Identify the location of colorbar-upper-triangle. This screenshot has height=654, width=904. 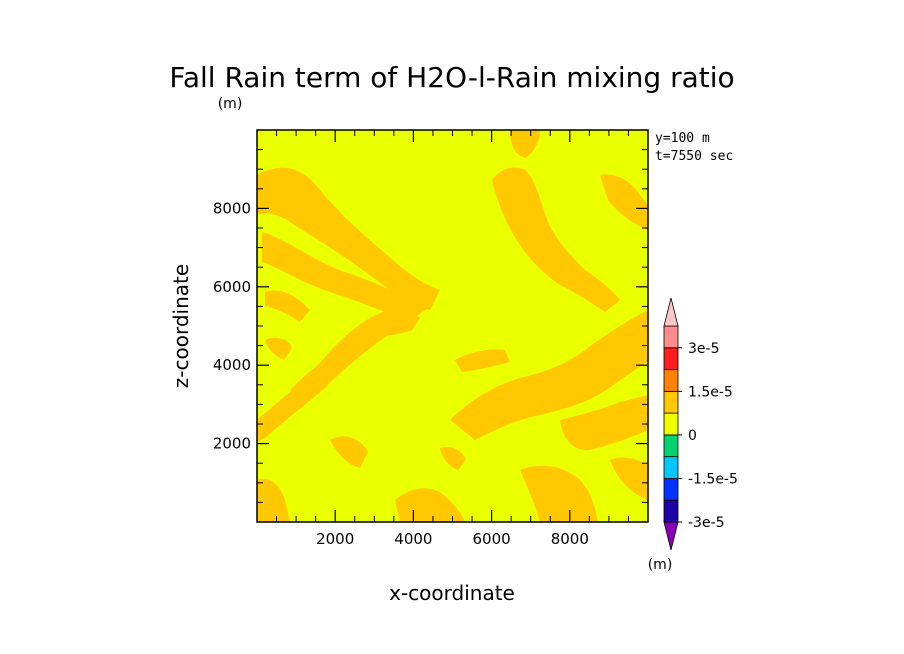
(671, 312).